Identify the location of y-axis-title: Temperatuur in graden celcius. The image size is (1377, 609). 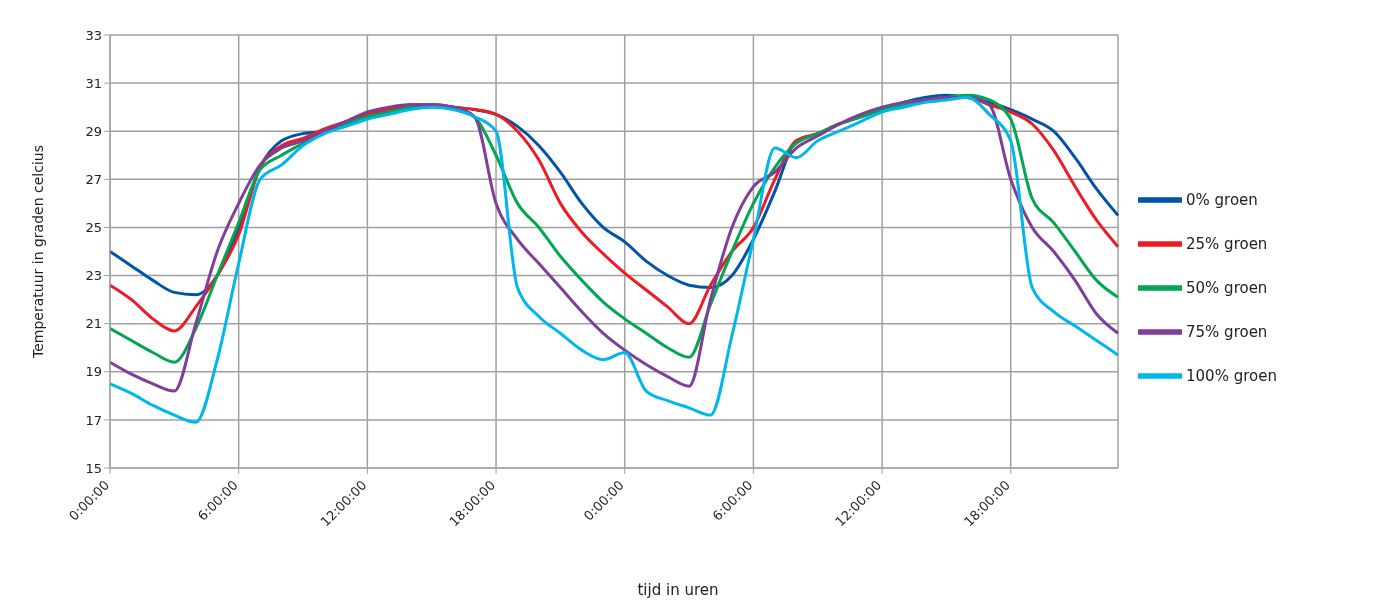
(37, 252).